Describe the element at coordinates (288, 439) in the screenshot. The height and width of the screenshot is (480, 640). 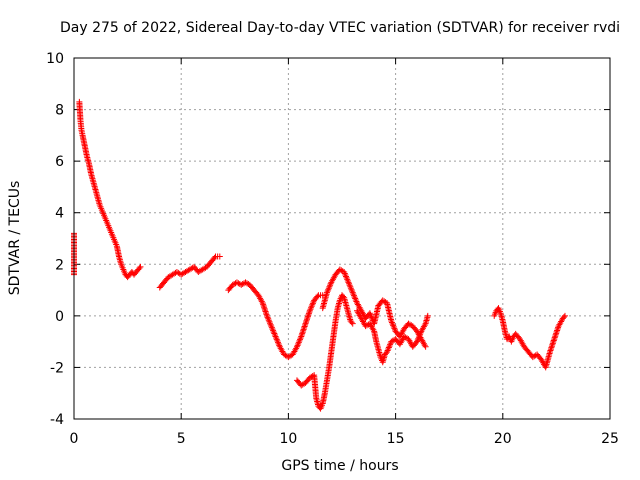
I see `x-tick-label: 10` at that location.